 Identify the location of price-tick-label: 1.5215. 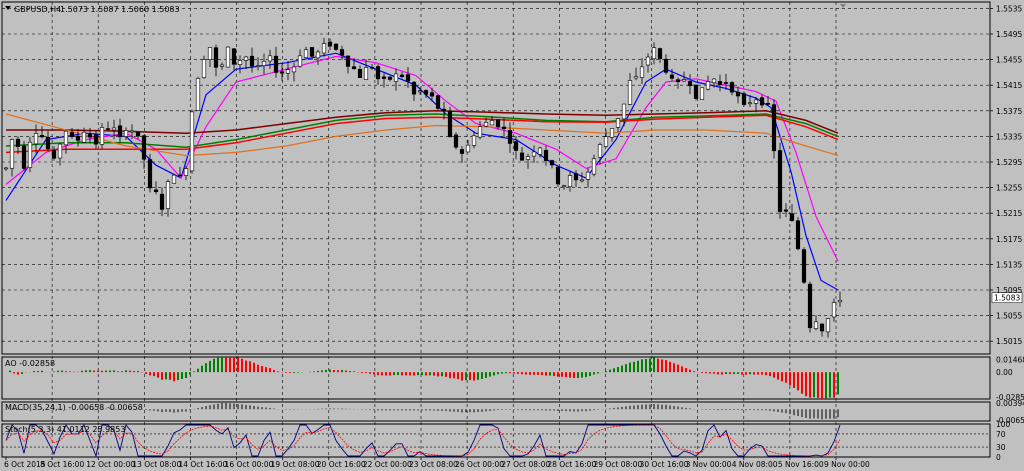
(1009, 213).